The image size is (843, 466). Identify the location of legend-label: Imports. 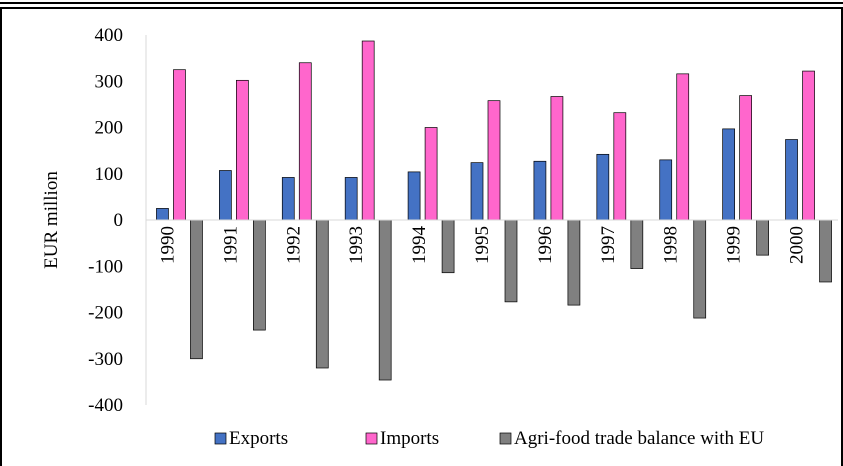
(409, 438).